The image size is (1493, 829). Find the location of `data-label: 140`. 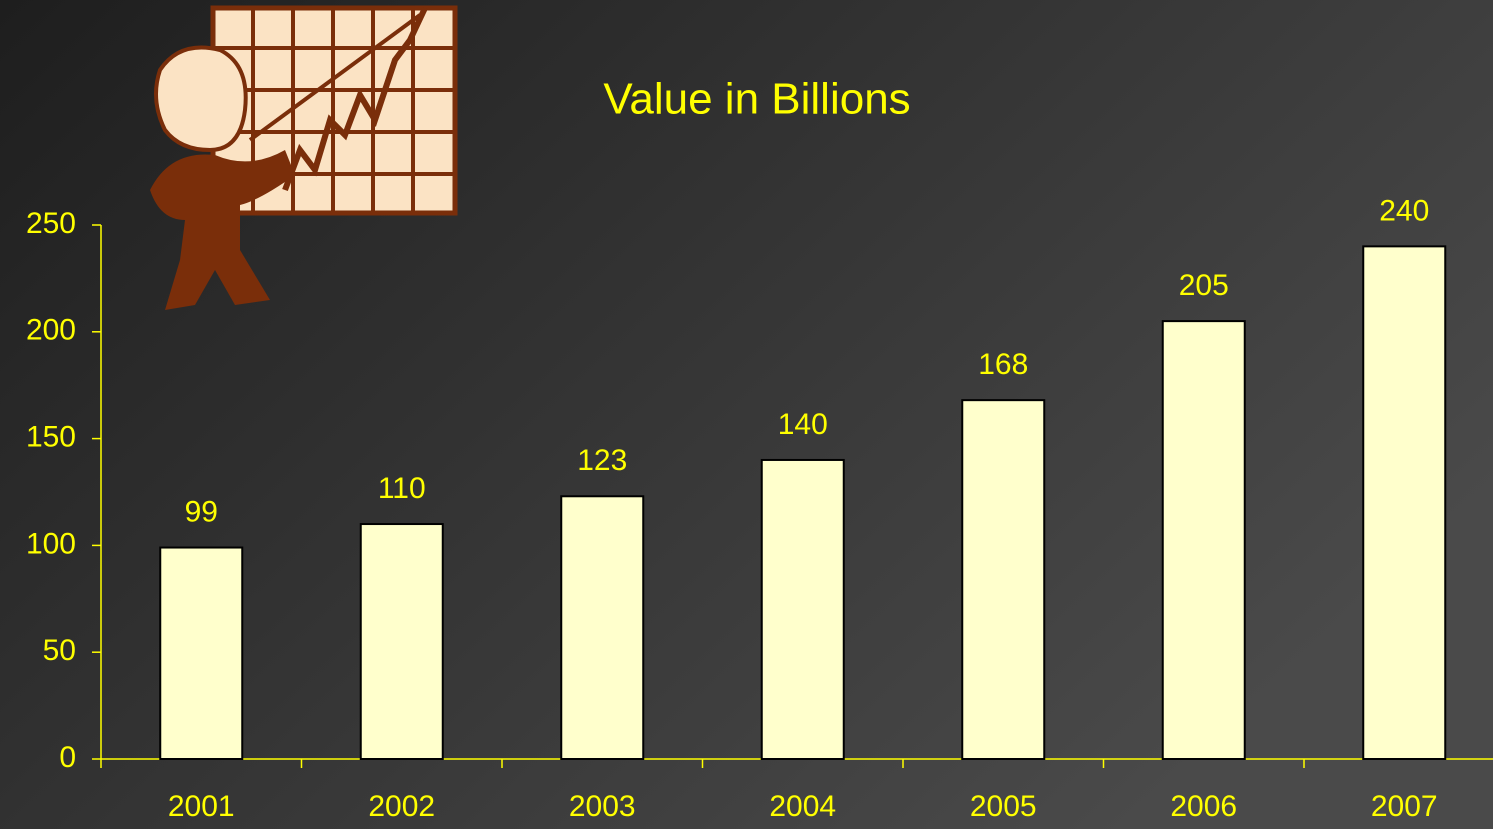

data-label: 140 is located at coordinates (803, 424).